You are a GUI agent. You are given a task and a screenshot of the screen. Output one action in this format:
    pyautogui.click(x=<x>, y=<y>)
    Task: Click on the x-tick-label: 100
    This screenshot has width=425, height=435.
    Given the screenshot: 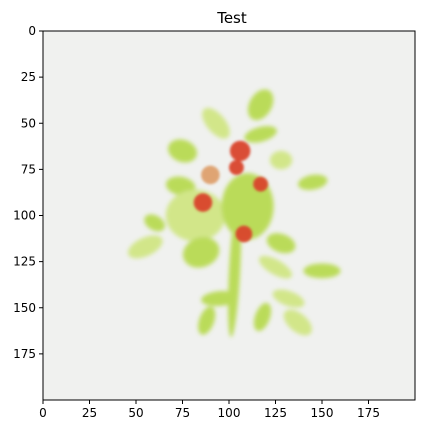 What is the action you would take?
    pyautogui.click(x=229, y=413)
    